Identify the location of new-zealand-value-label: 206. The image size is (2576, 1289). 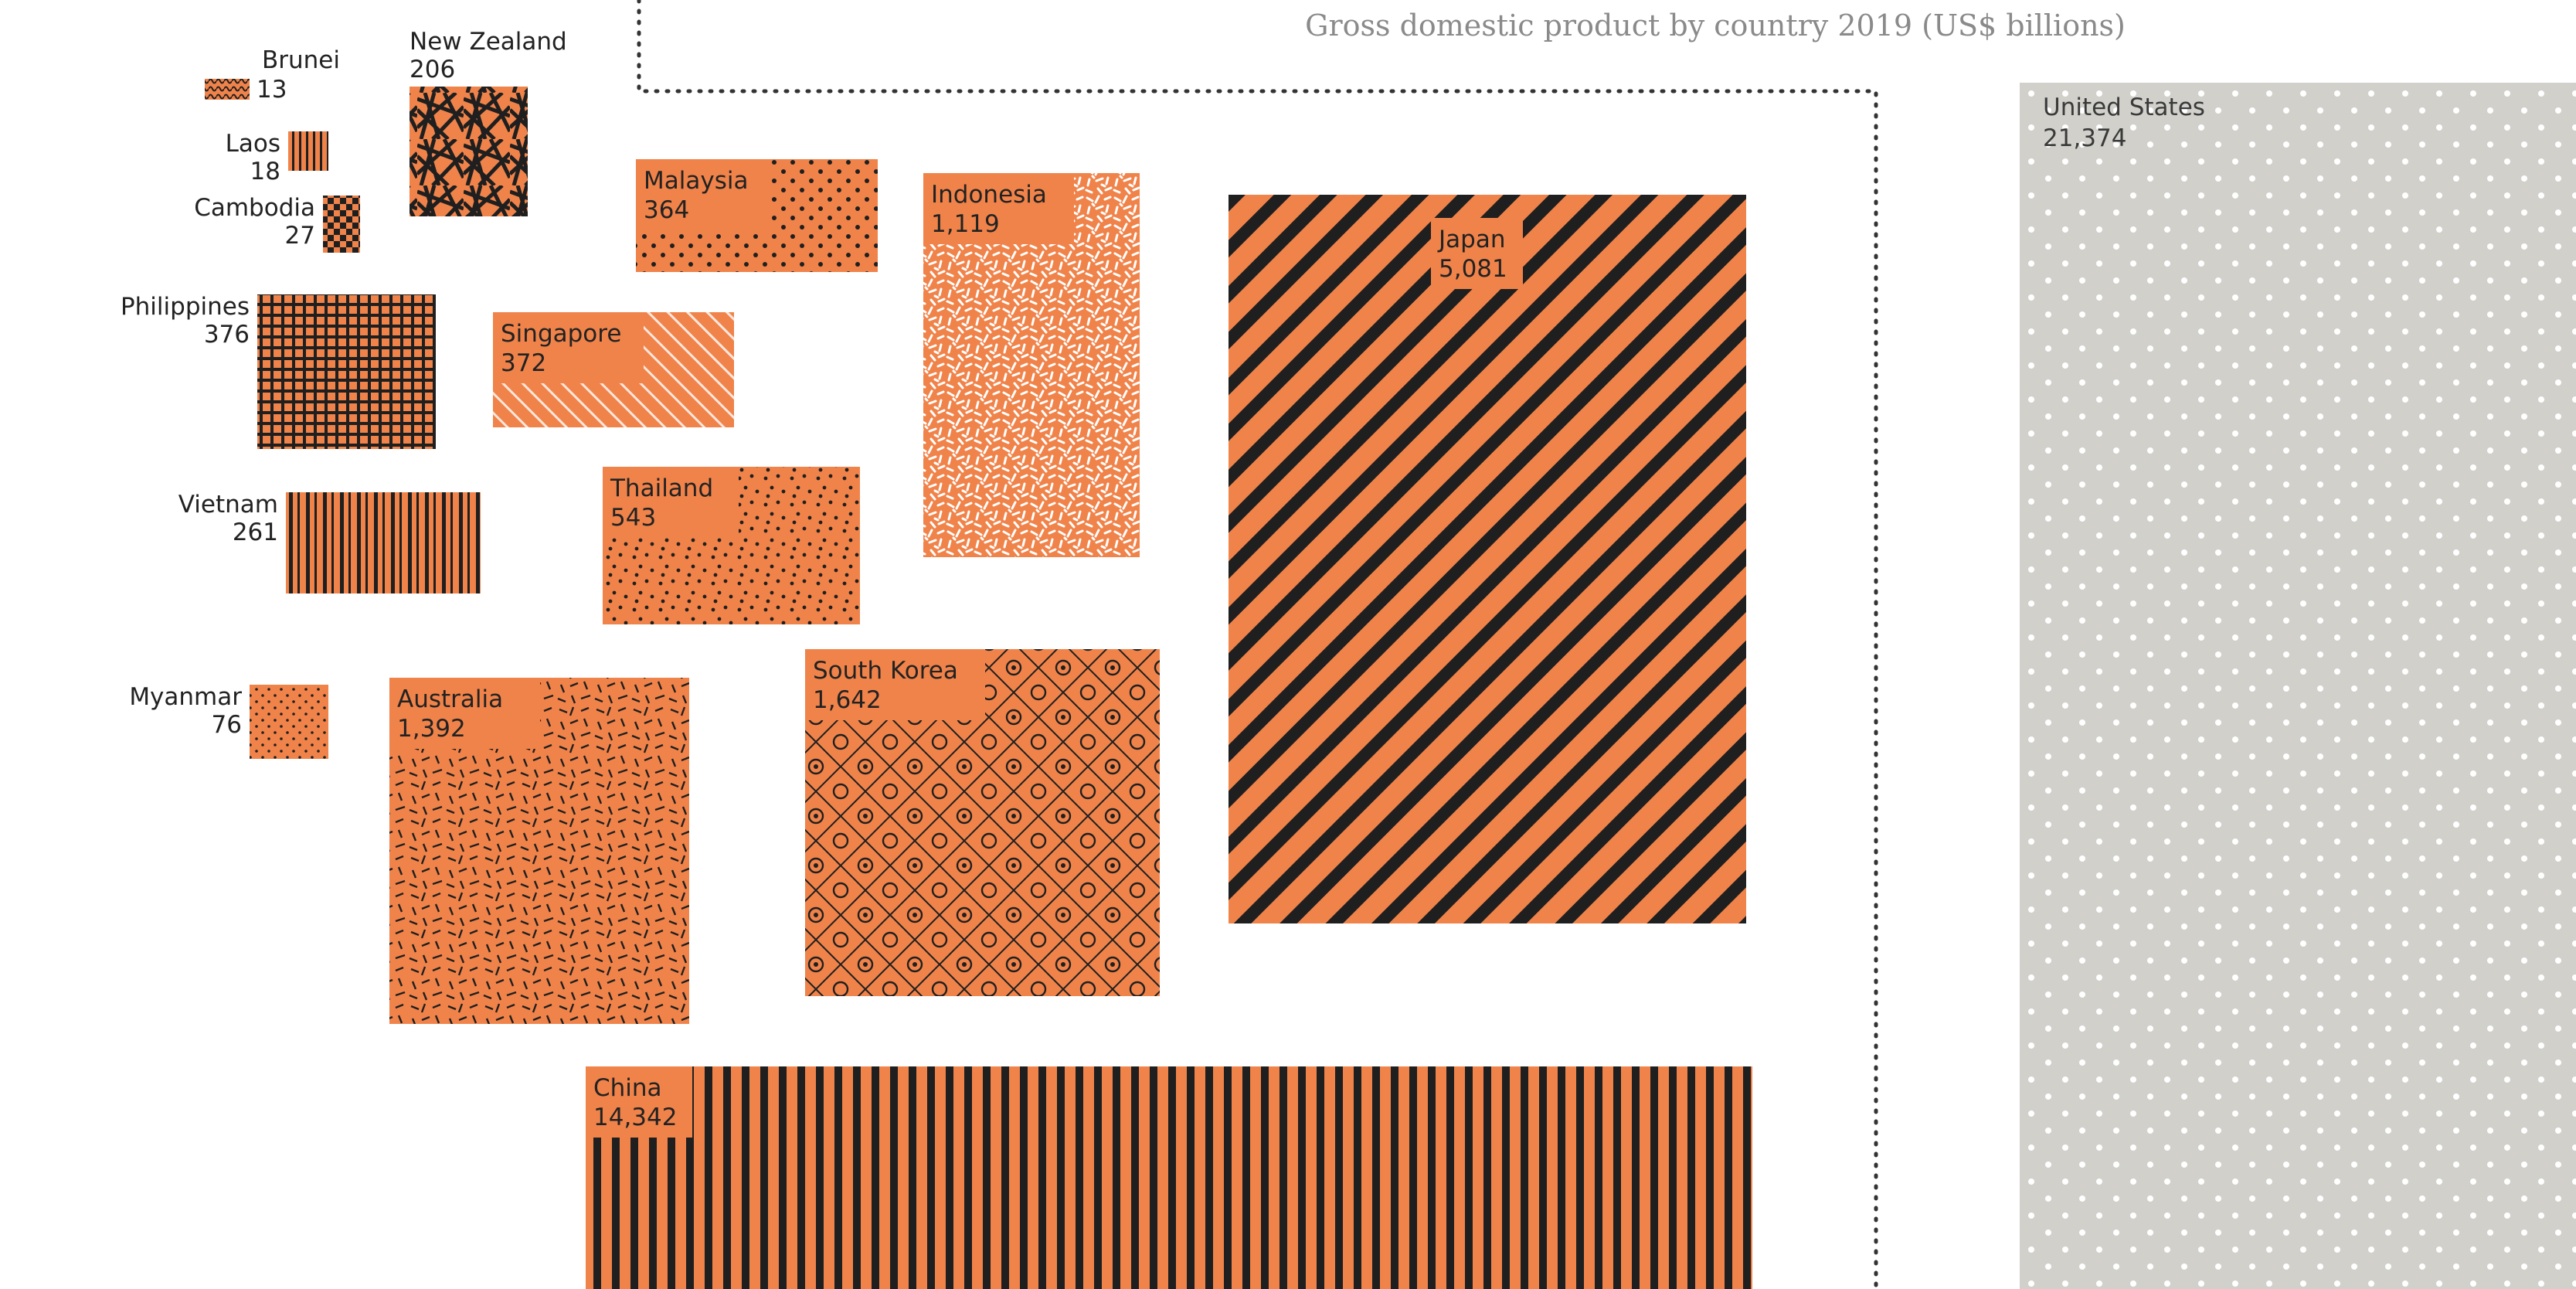
(432, 69).